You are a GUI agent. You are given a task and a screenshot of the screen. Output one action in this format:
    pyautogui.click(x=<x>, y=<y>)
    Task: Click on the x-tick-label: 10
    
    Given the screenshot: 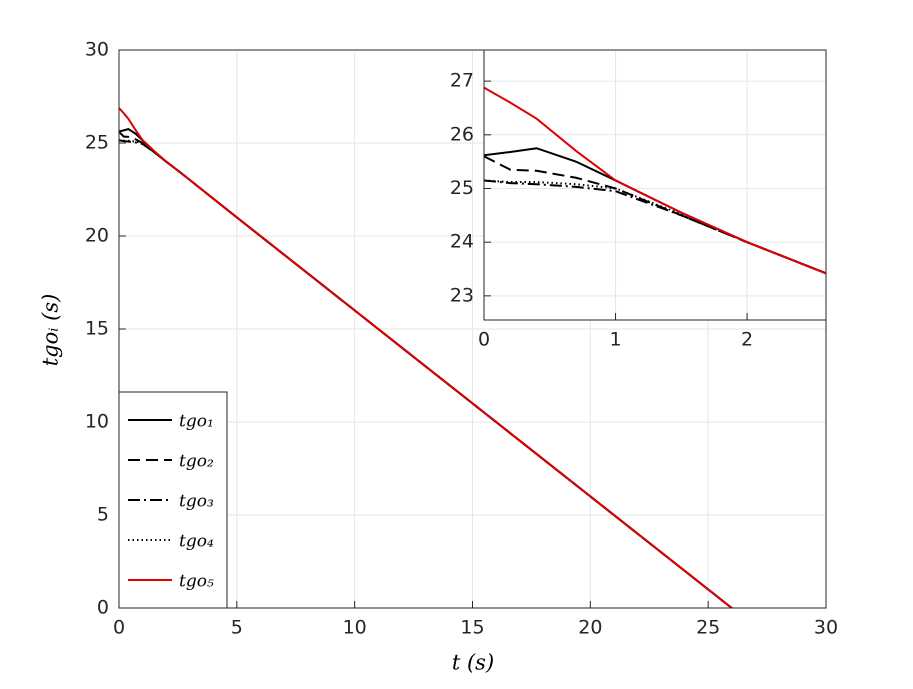 What is the action you would take?
    pyautogui.click(x=355, y=628)
    